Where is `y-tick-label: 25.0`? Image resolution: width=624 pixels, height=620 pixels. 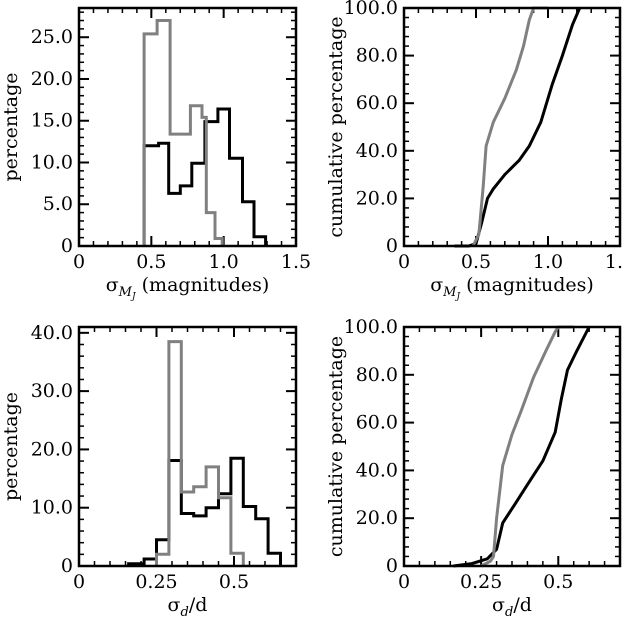 y-tick-label: 25.0 is located at coordinates (52, 37).